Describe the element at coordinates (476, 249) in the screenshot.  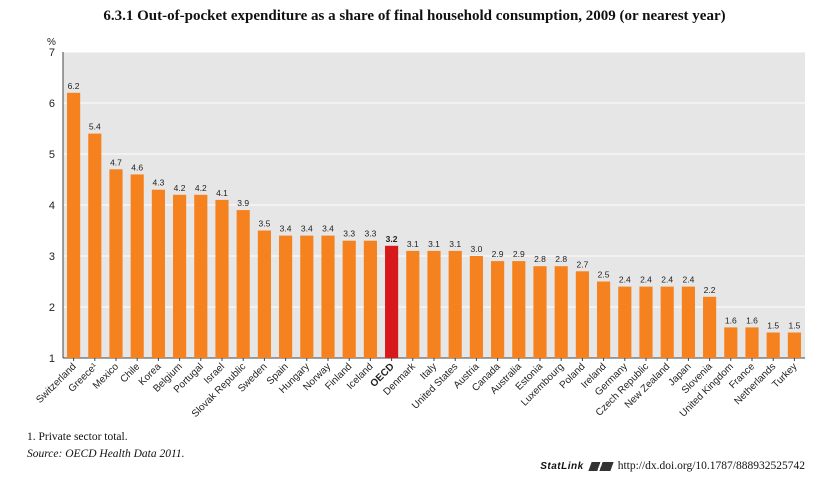
I see `data-label: 3.0` at that location.